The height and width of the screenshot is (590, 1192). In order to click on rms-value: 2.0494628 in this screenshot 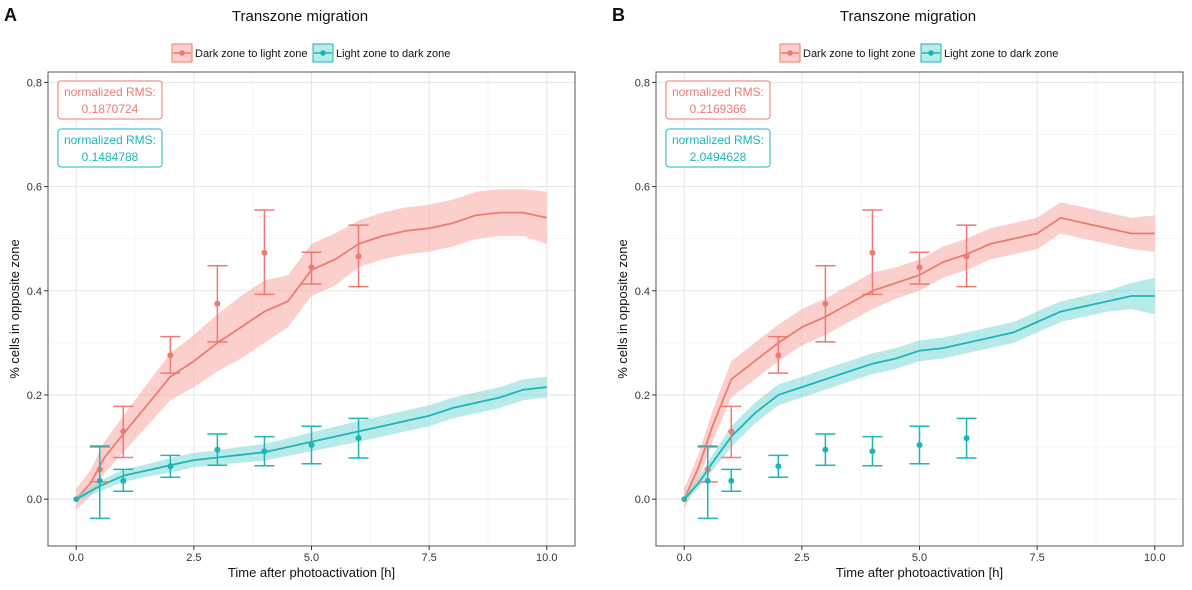, I will do `click(718, 157)`.